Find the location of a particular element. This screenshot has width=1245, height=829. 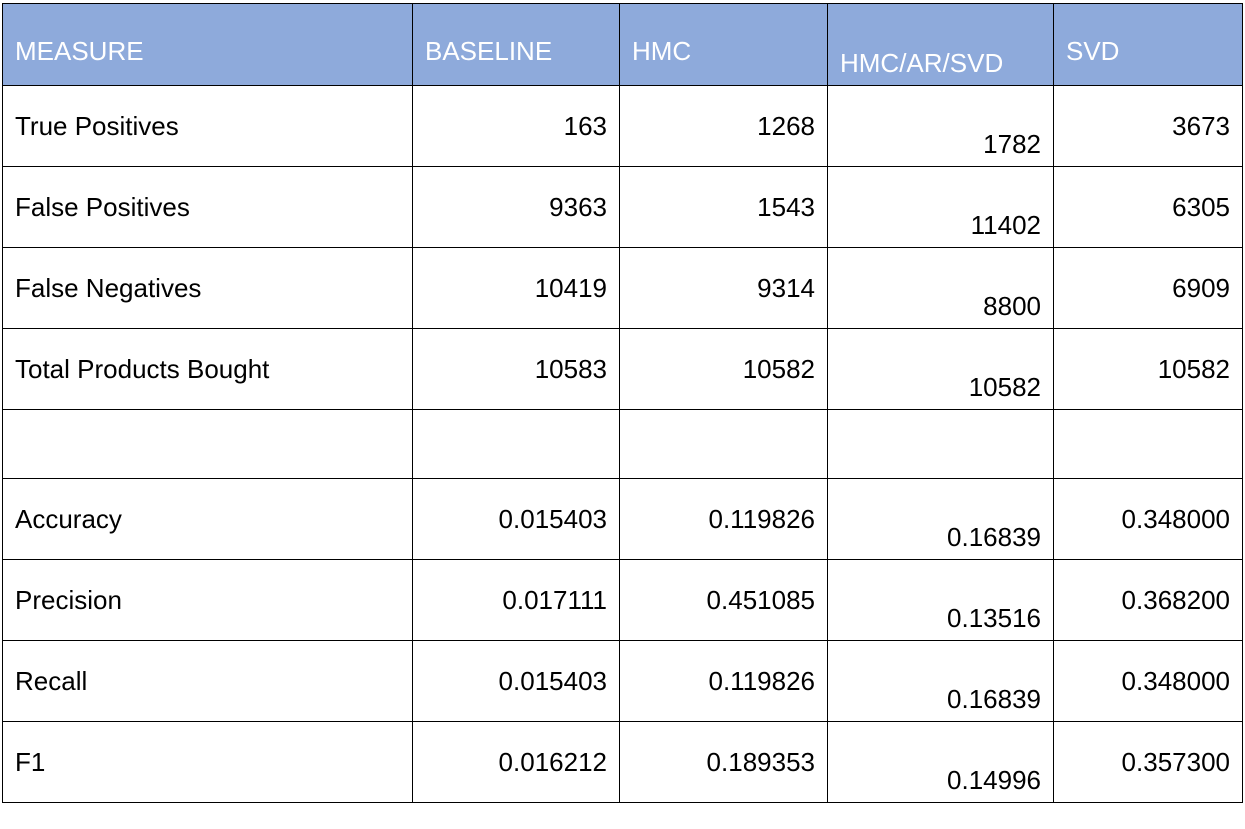

cell-hmc: 1543 is located at coordinates (723, 207).